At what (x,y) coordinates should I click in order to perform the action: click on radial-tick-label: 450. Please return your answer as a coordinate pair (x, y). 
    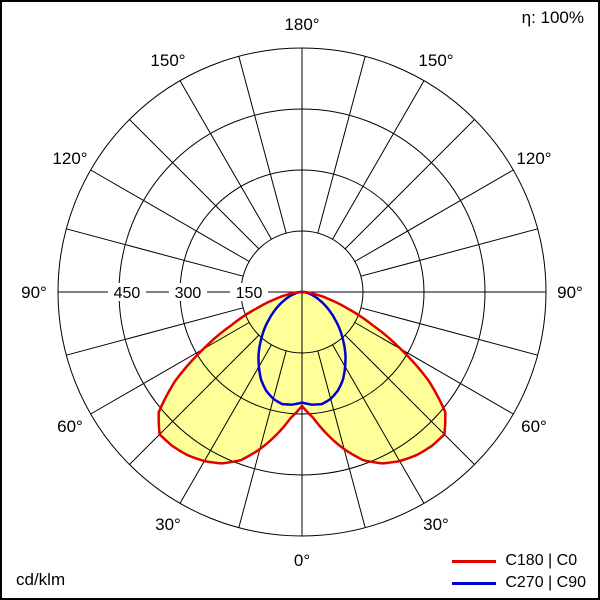
    Looking at the image, I should click on (127, 293).